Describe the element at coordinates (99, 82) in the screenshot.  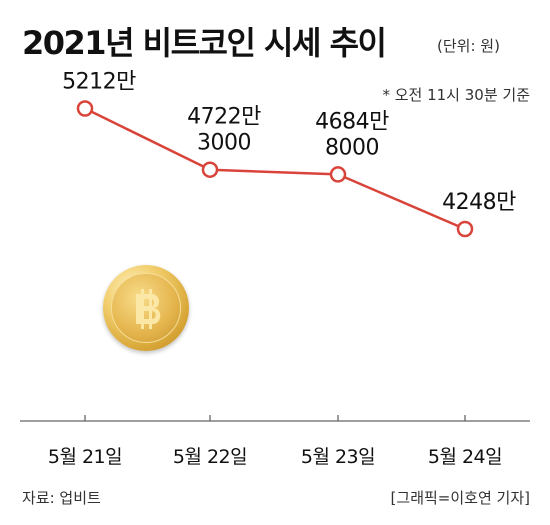
I see `data-label: 5212만` at that location.